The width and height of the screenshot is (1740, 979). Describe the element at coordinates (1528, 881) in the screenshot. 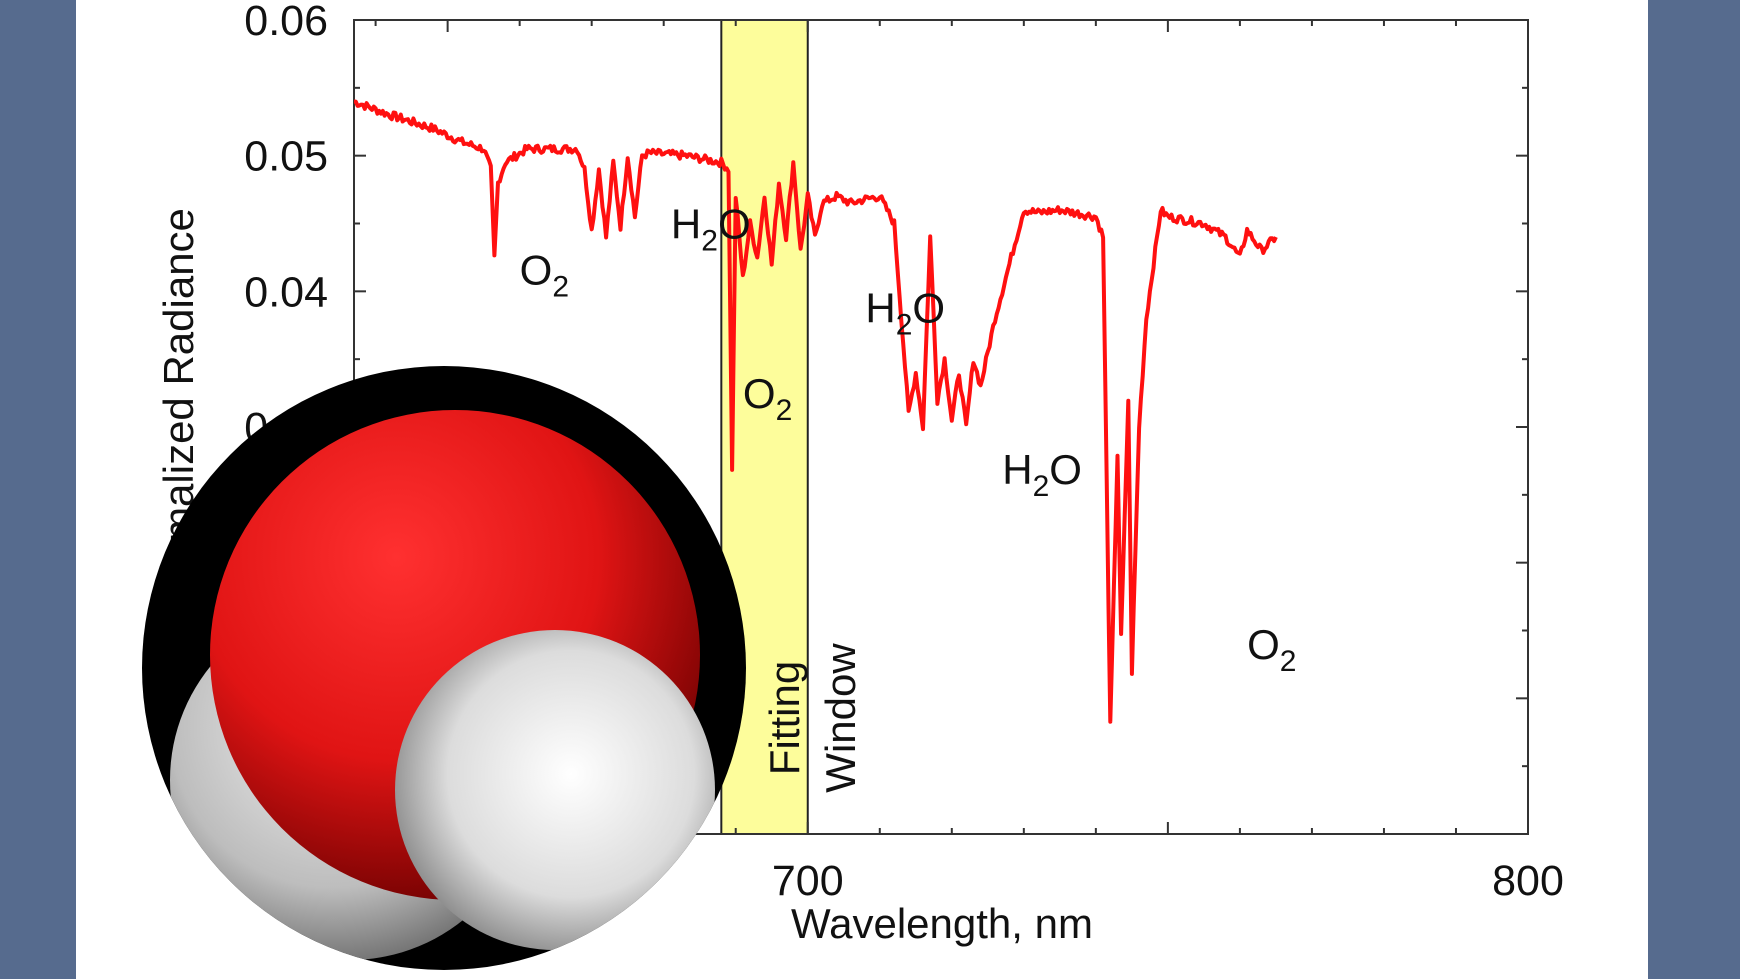

I see `x-tick-label-800: 800` at that location.